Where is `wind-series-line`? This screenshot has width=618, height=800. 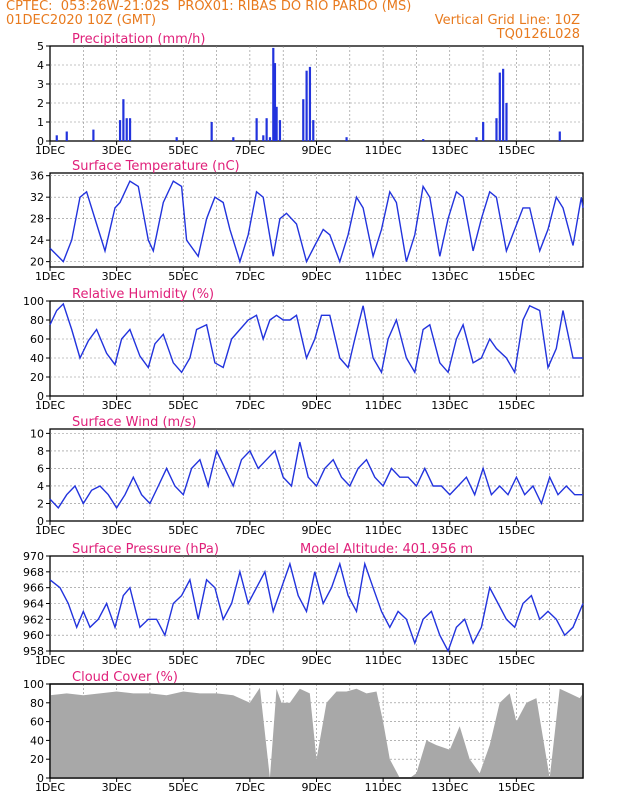
wind-series-line is located at coordinates (316, 475).